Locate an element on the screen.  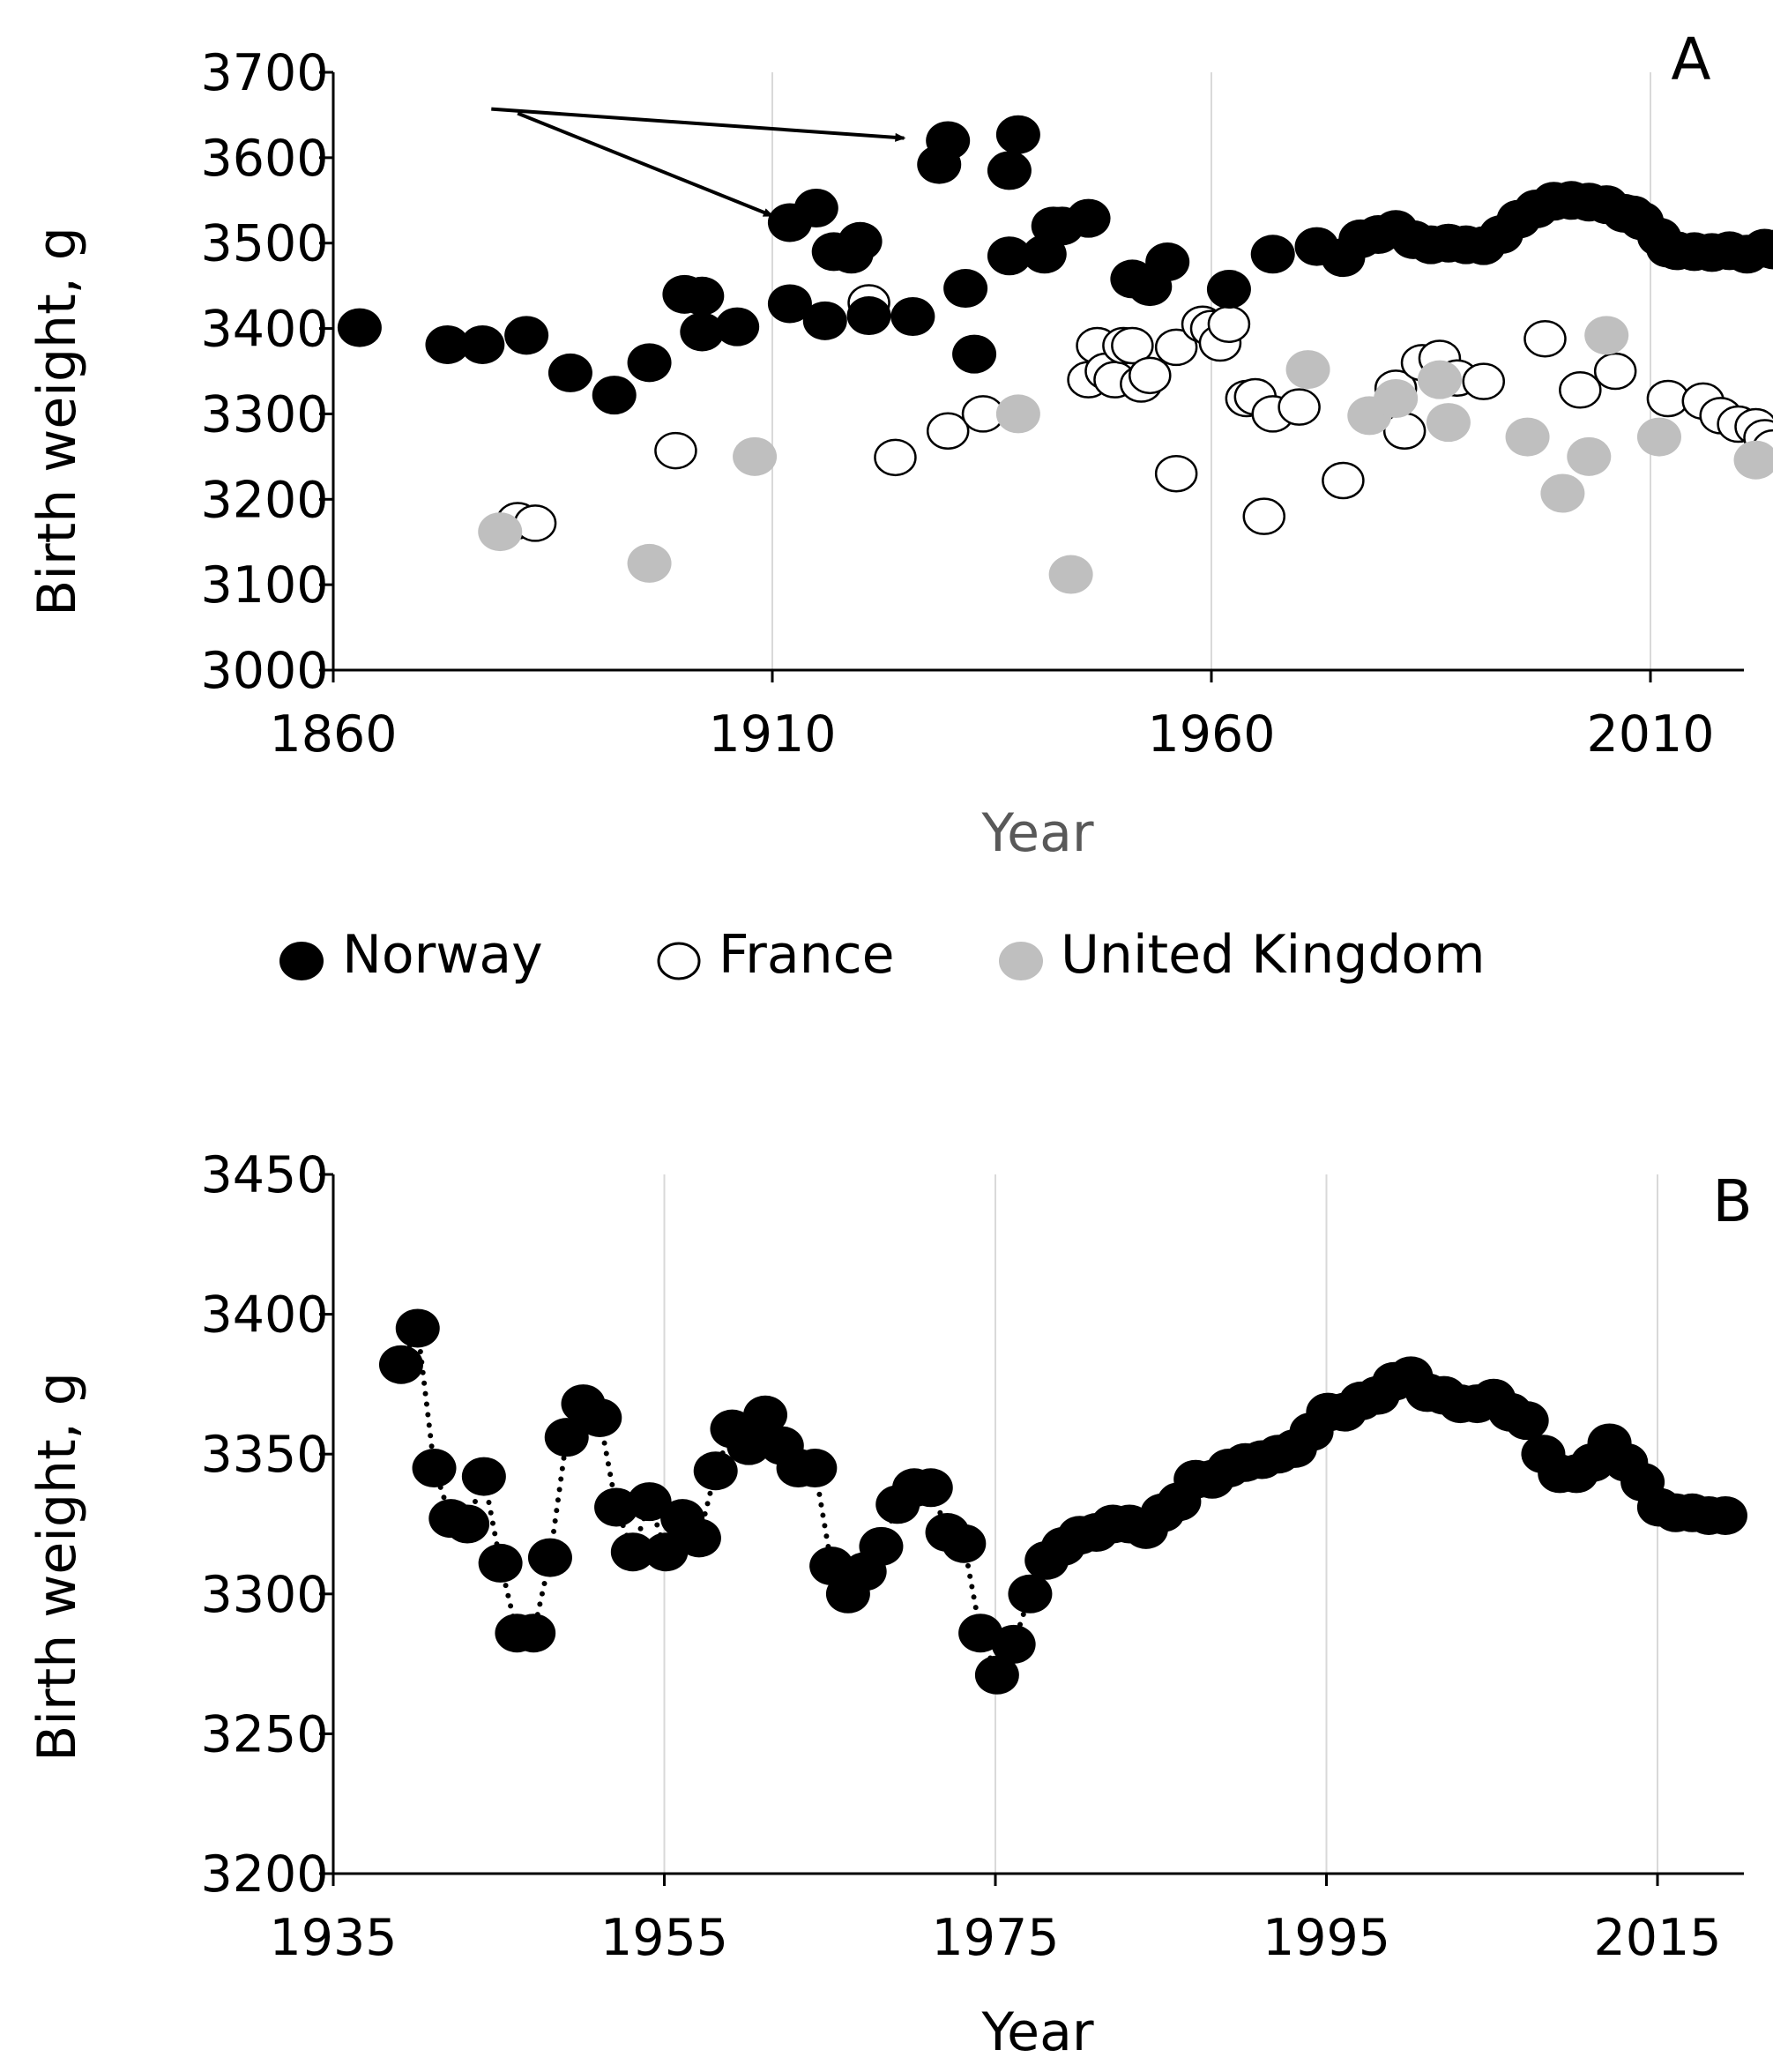
x-tick-label-1935: 1935 is located at coordinates (333, 1938).